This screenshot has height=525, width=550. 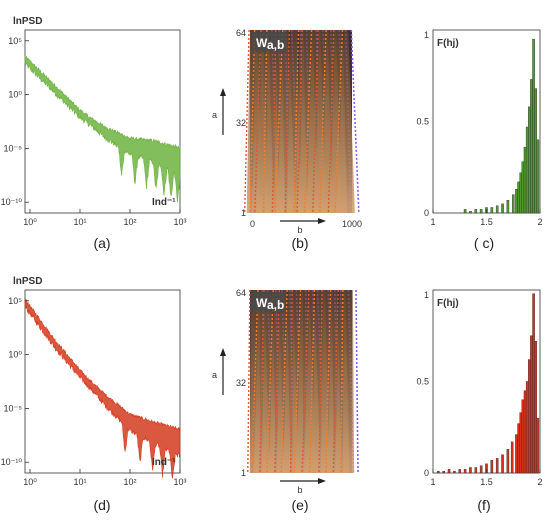 I want to click on y-tick-label: 32, so click(x=241, y=123).